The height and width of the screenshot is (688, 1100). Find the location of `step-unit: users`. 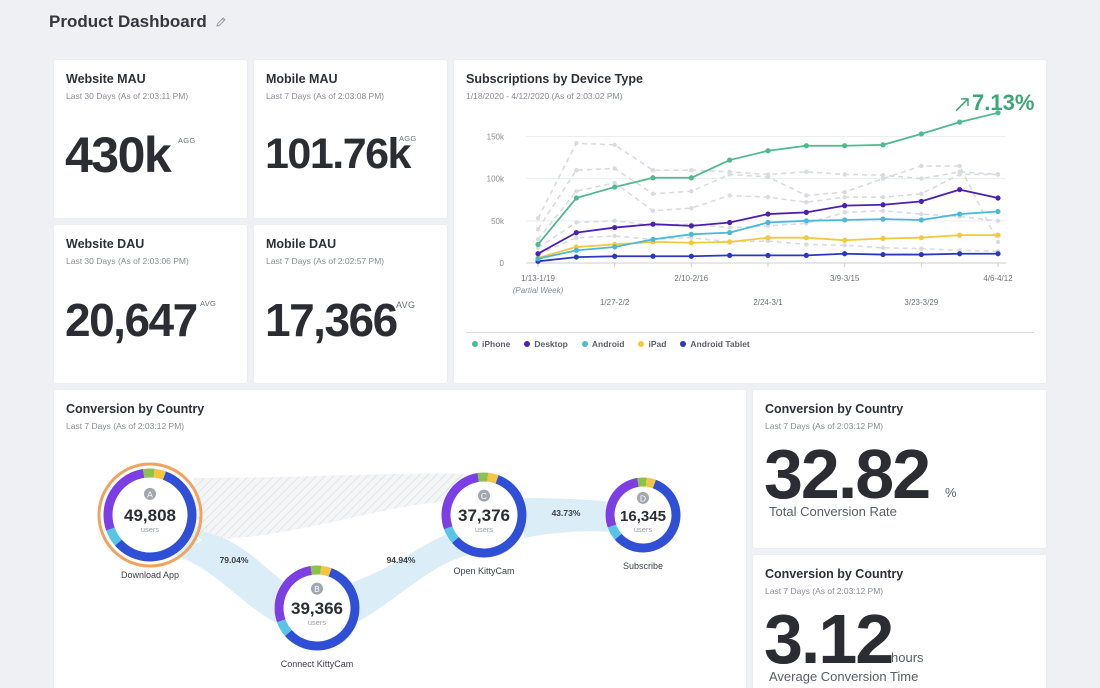

step-unit: users is located at coordinates (150, 529).